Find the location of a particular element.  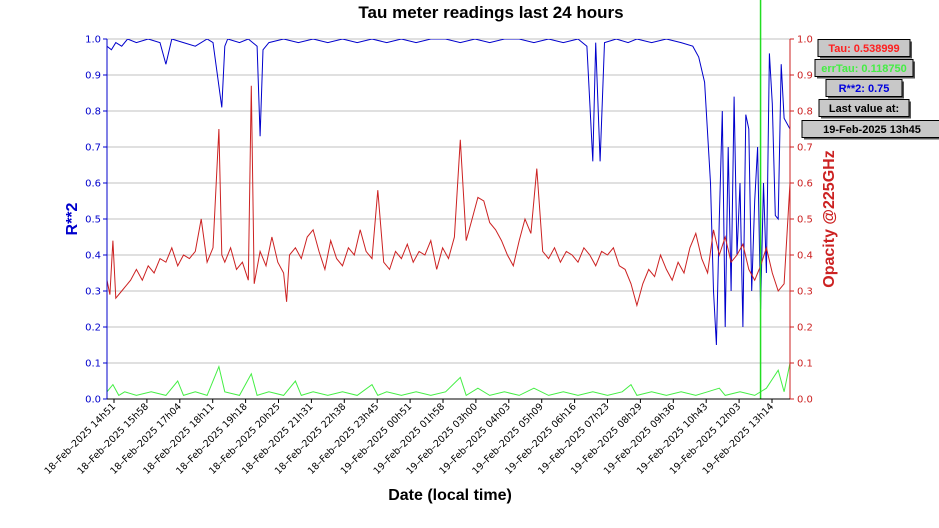

left-tick-label: 0.3 is located at coordinates (93, 292).